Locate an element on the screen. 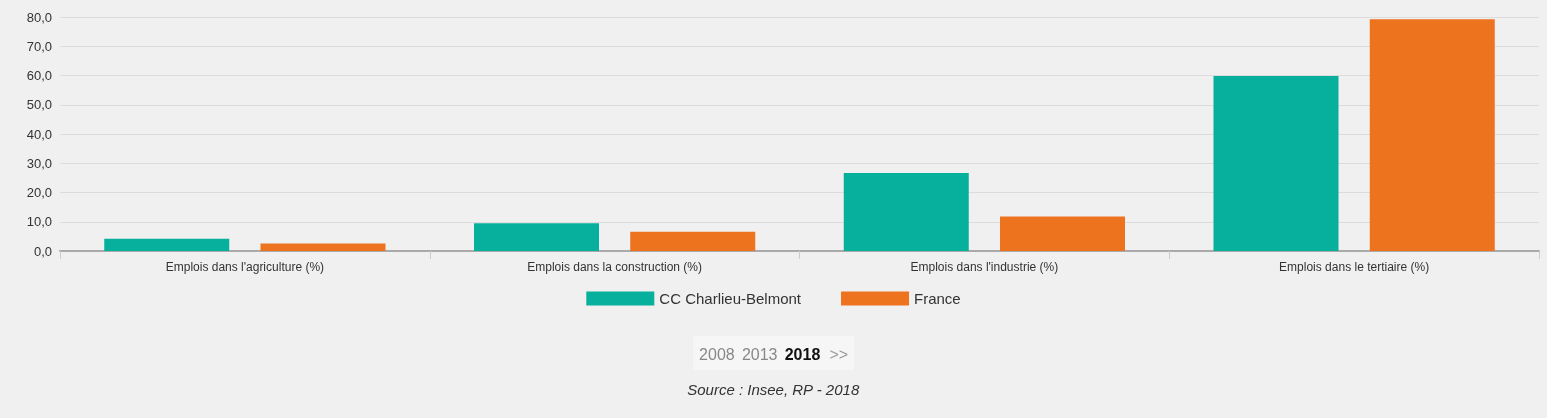 The width and height of the screenshot is (1547, 418). y-tick-label: 70,0 is located at coordinates (39, 46).